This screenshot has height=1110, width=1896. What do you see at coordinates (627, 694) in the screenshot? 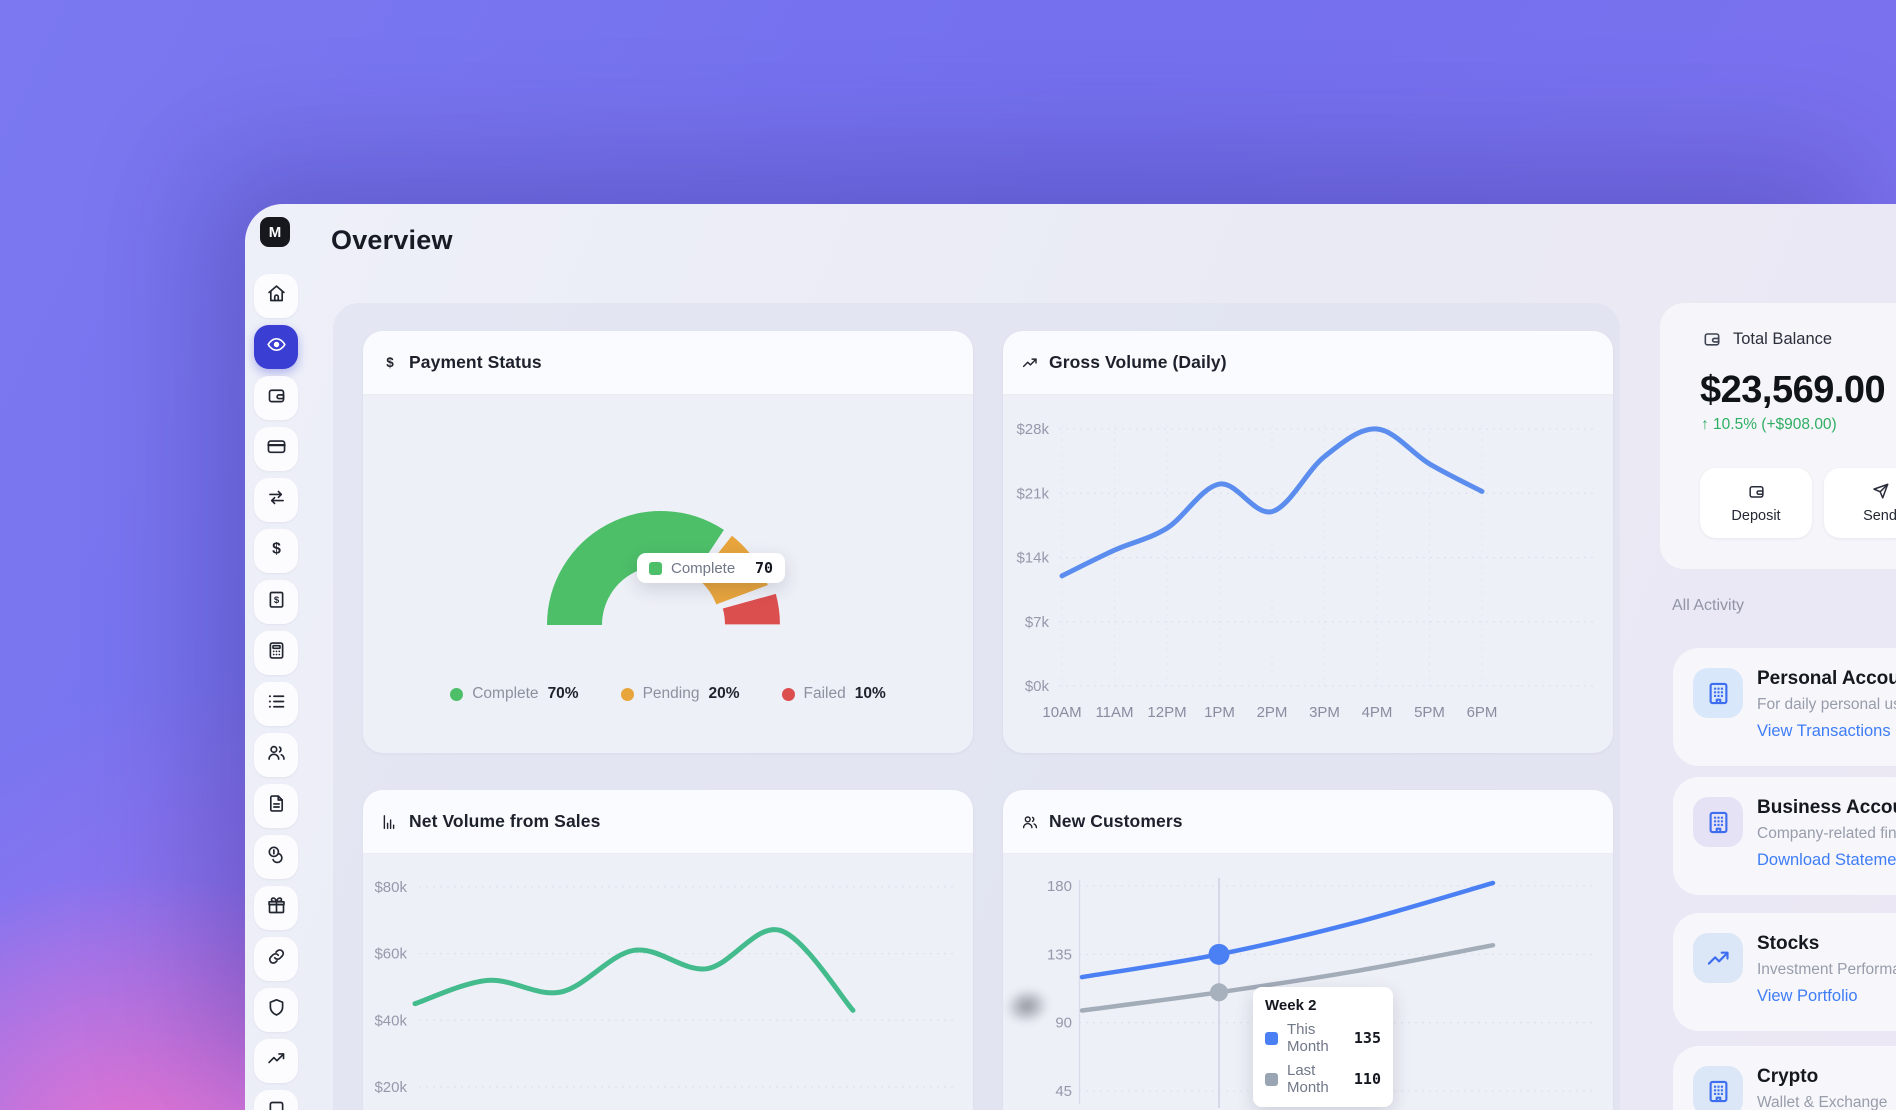
I see `pending-dot` at bounding box center [627, 694].